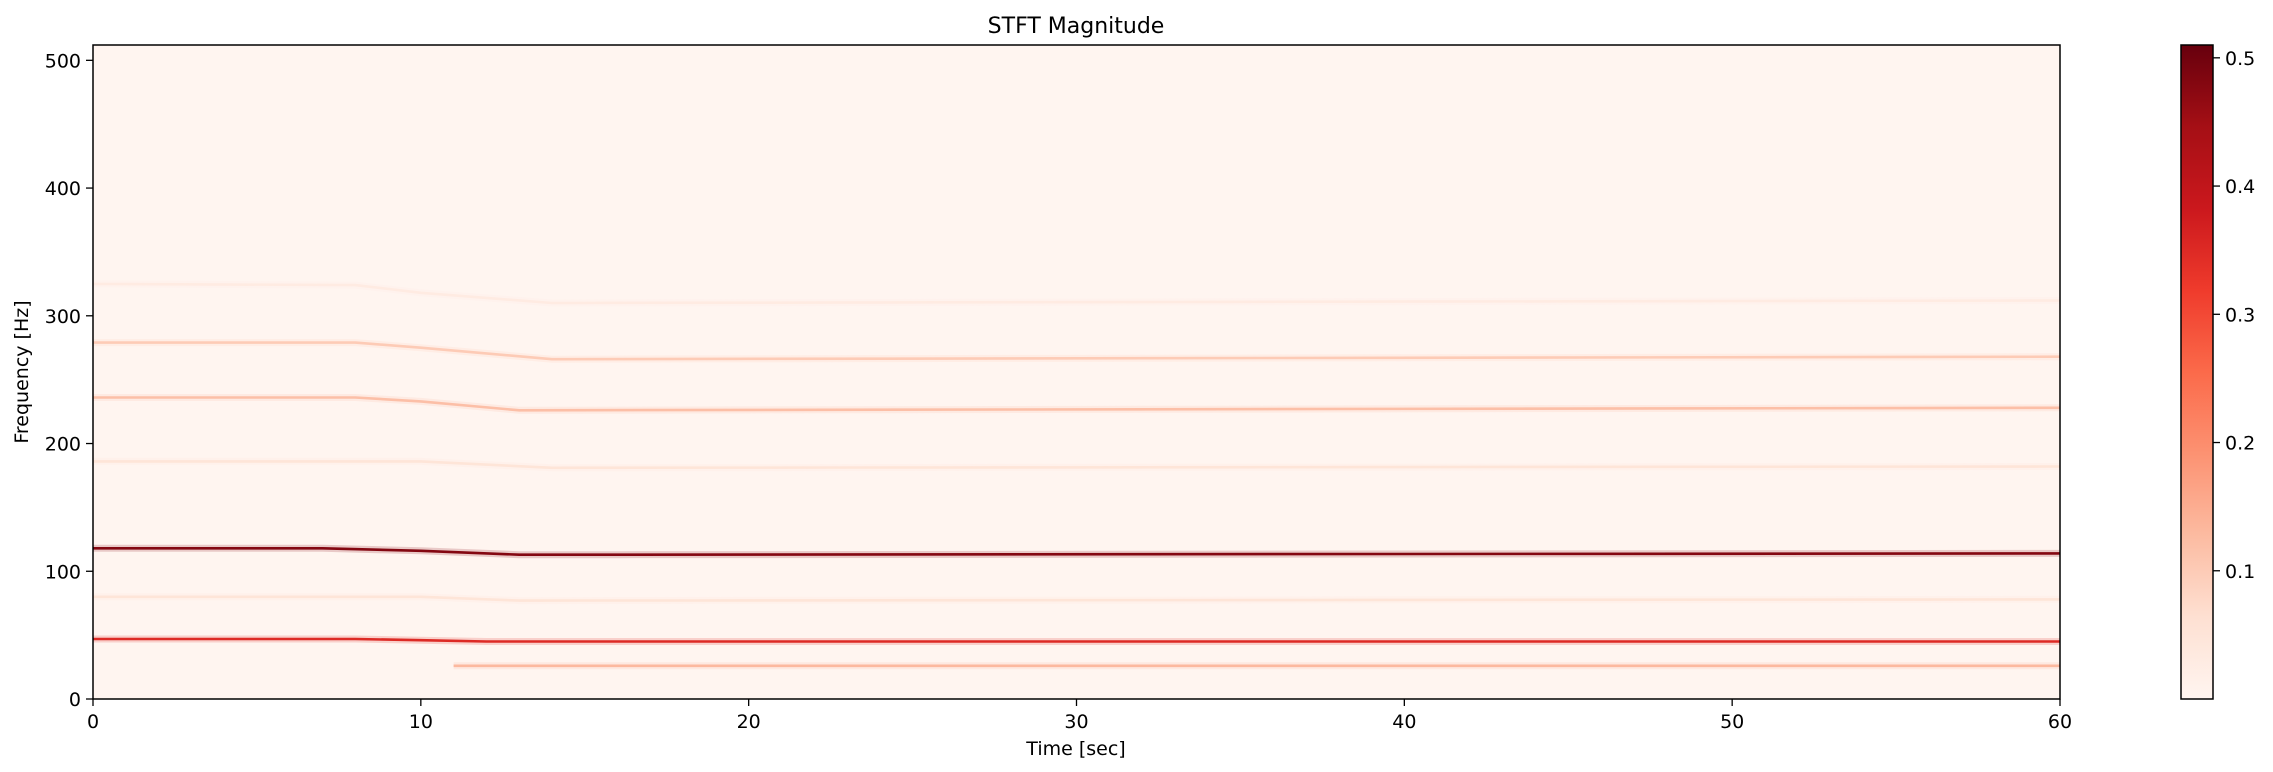  What do you see at coordinates (2240, 59) in the screenshot?
I see `colorbar-tick-label: 0.5` at bounding box center [2240, 59].